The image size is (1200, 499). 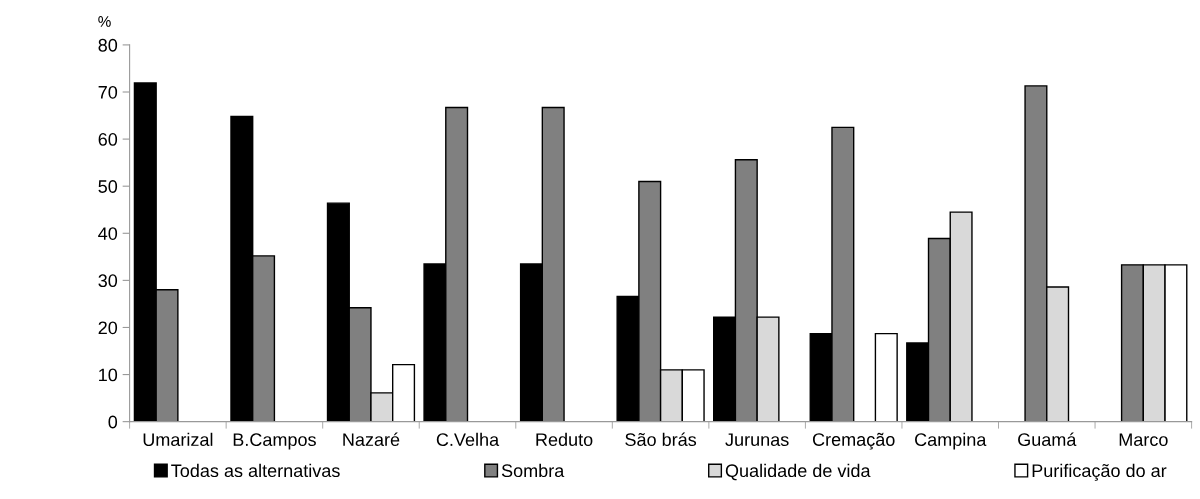 What do you see at coordinates (108, 328) in the screenshot?
I see `y-tick-label: 20` at bounding box center [108, 328].